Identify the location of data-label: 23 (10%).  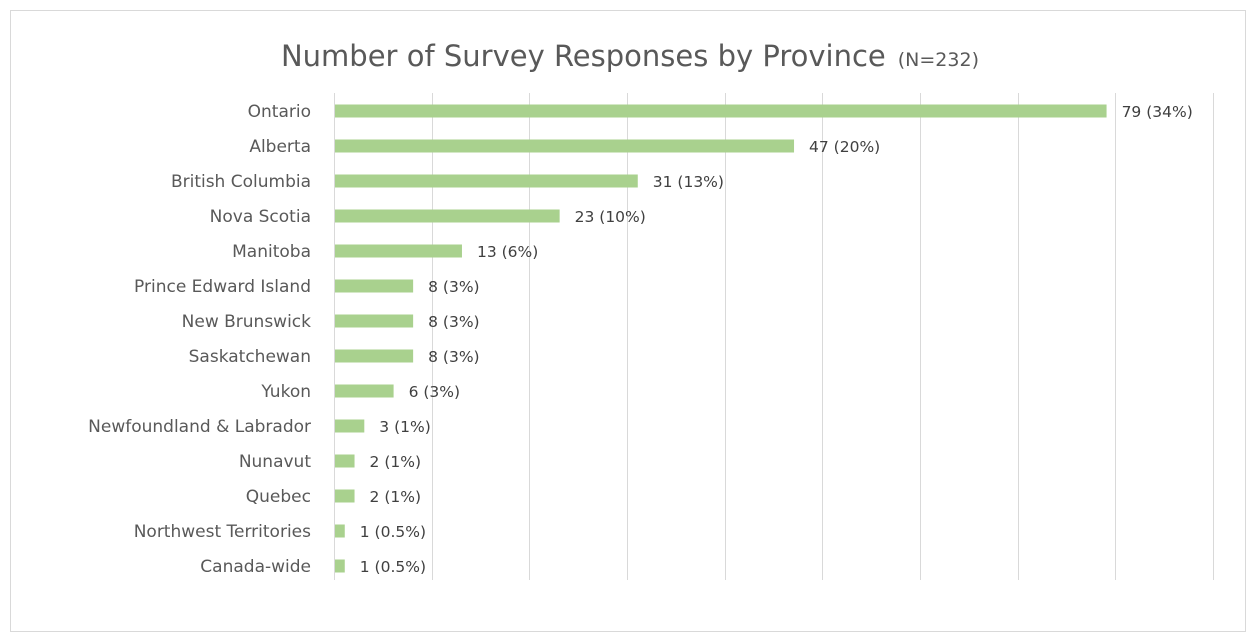
(610, 217).